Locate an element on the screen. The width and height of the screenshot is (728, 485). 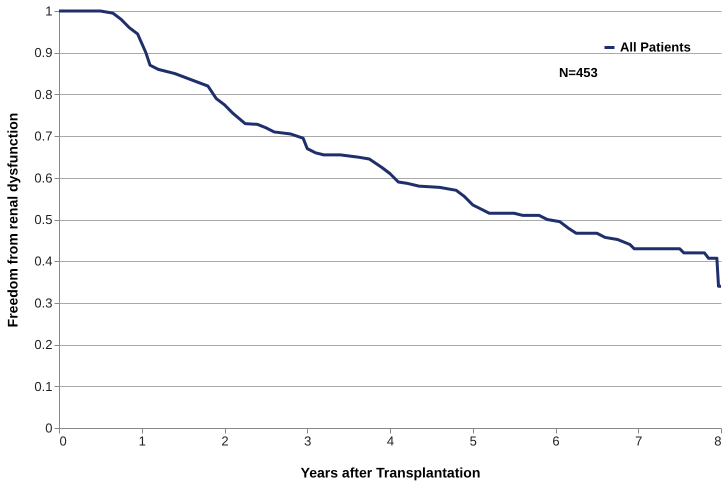
y-tick-label: 0.5 is located at coordinates (43, 219).